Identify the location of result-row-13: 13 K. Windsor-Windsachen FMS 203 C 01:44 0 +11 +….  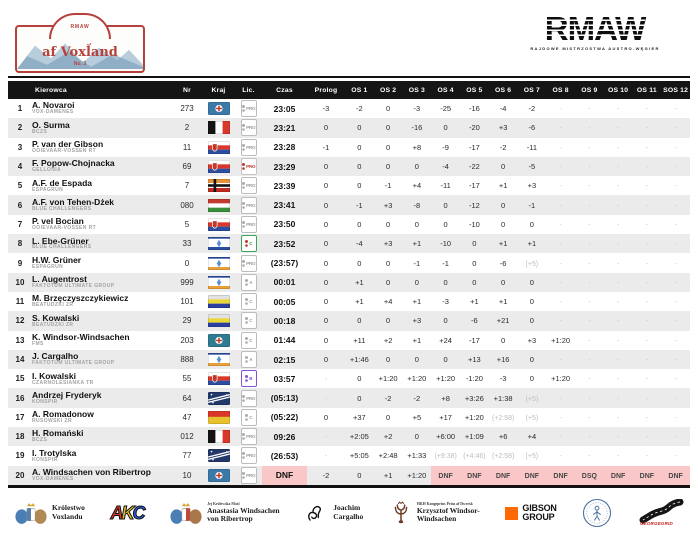
(349, 340).